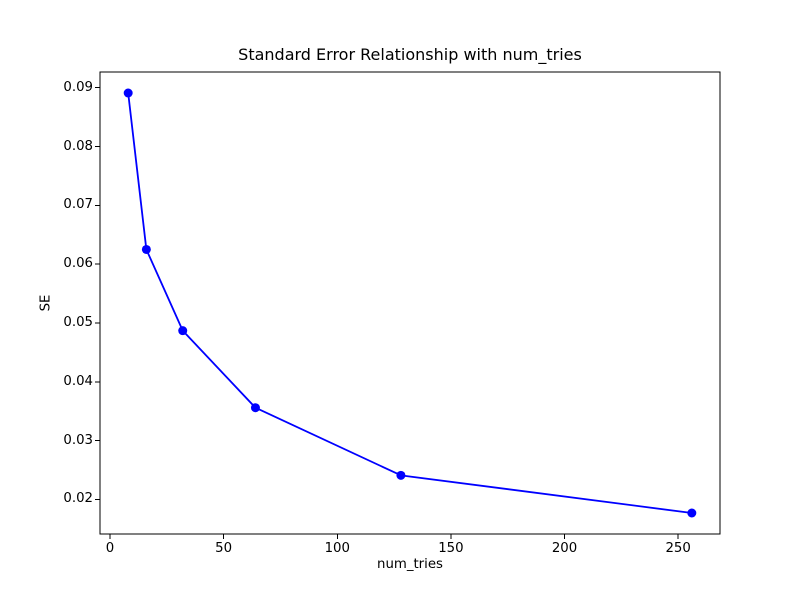  I want to click on x-tick-label: 50, so click(224, 548).